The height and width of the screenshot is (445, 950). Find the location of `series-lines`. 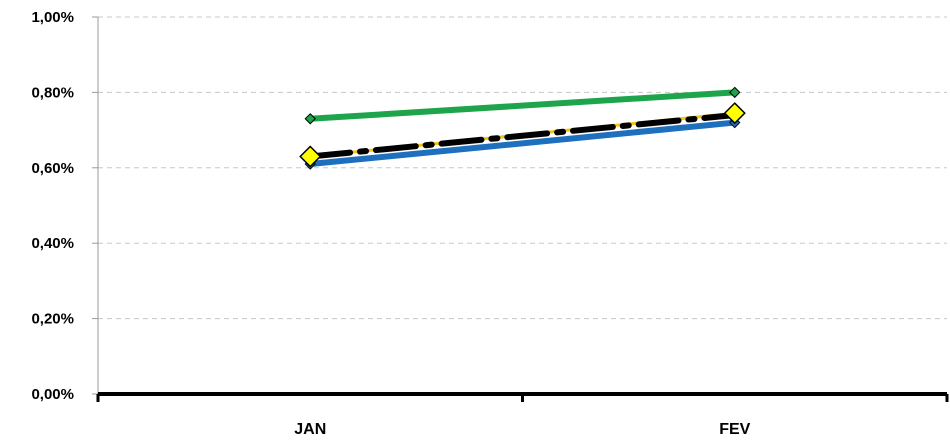

series-lines is located at coordinates (522, 128).